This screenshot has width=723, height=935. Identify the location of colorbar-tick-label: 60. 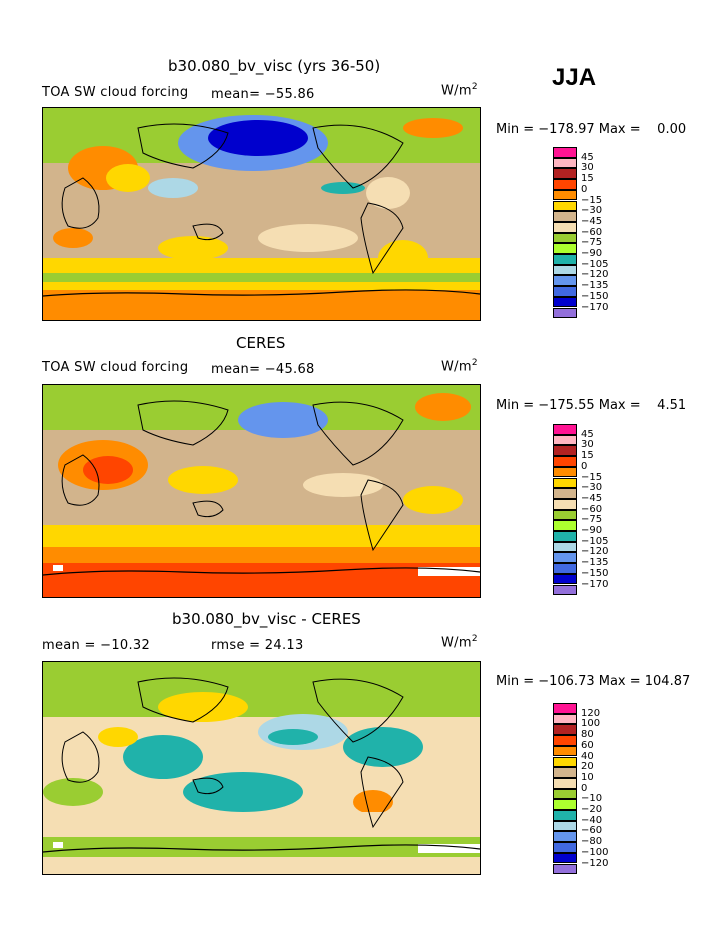
(587, 745).